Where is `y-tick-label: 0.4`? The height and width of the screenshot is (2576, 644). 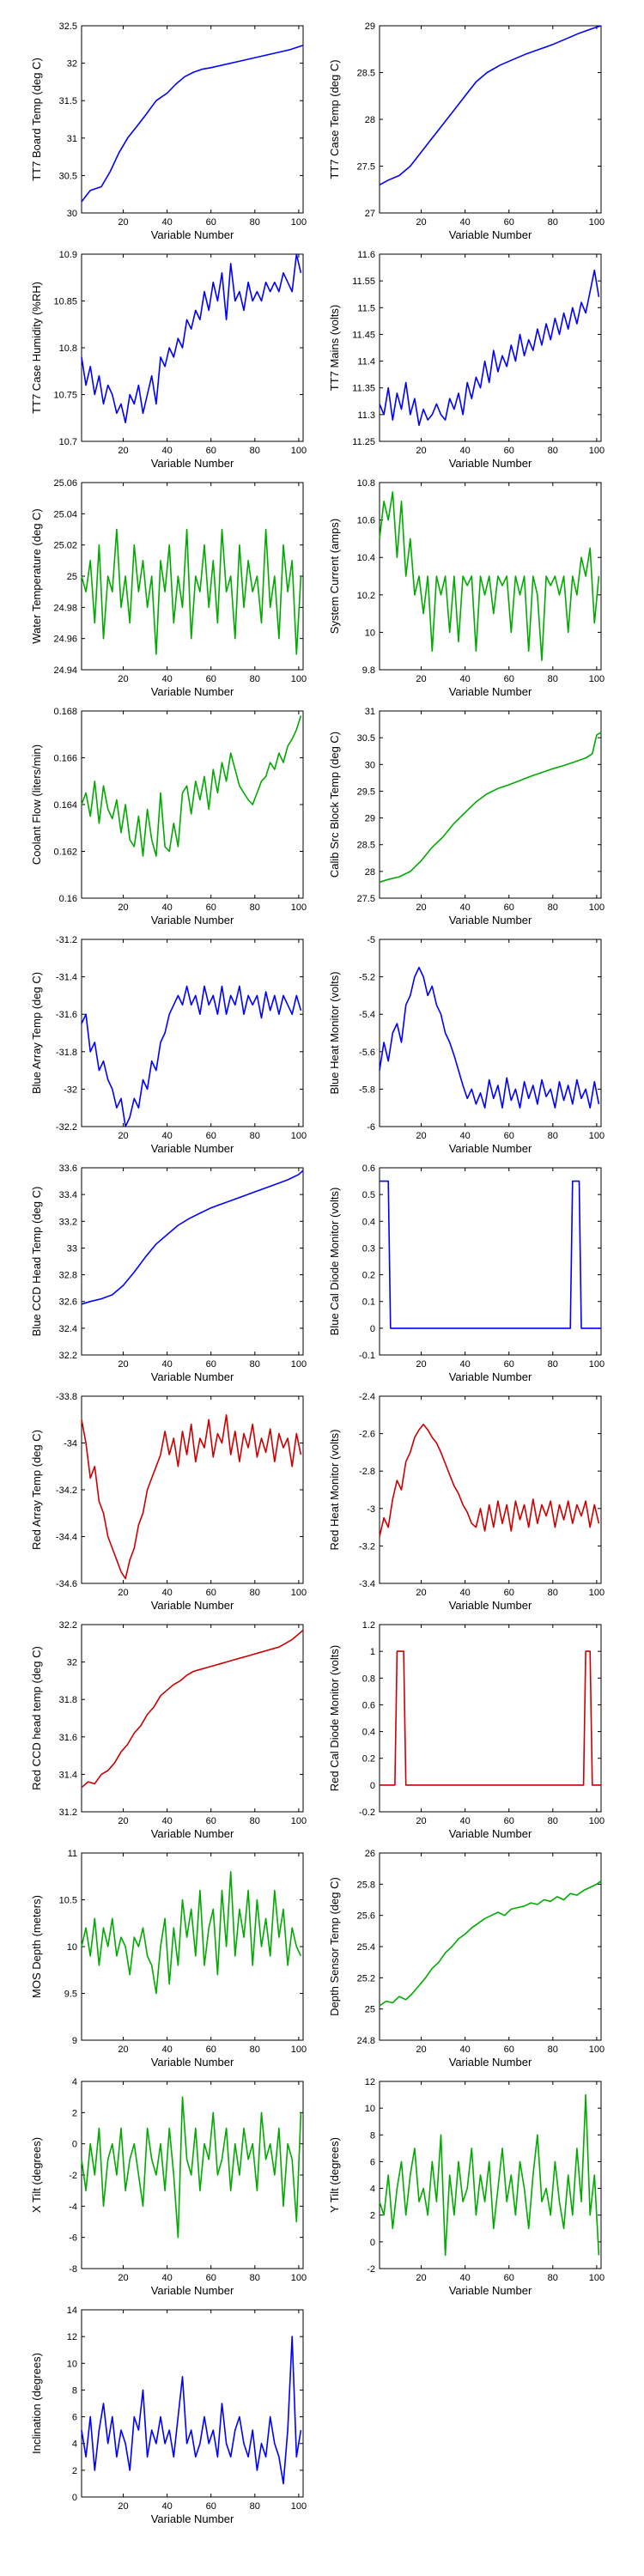
y-tick-label: 0.4 is located at coordinates (368, 1733).